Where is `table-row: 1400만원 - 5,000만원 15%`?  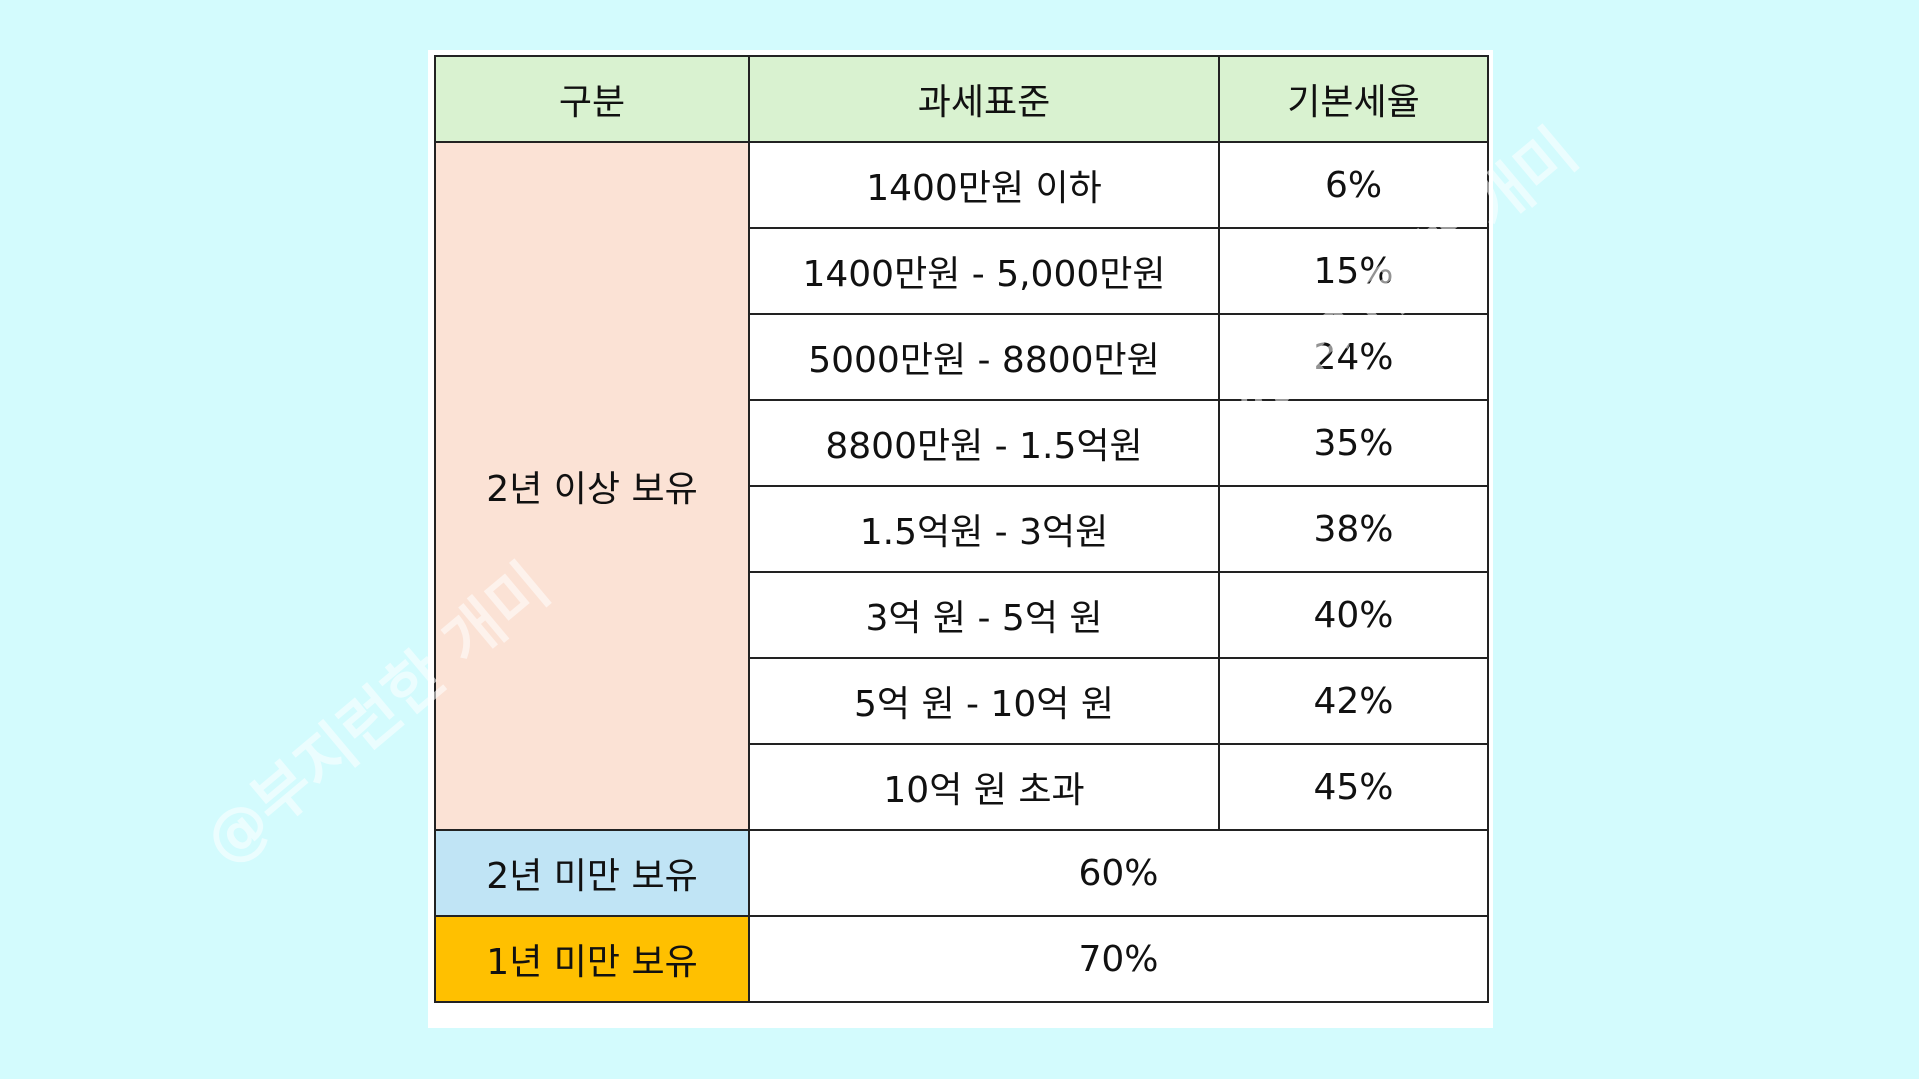
table-row: 1400만원 - 5,000만원 15% is located at coordinates (962, 271).